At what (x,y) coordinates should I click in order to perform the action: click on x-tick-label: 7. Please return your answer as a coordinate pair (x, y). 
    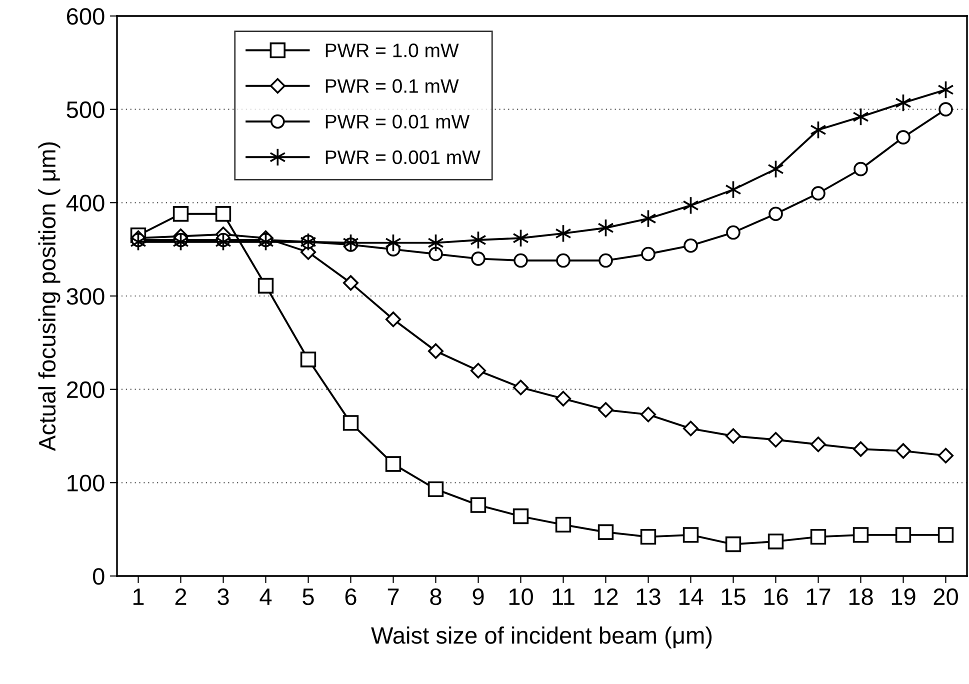
    Looking at the image, I should click on (393, 596).